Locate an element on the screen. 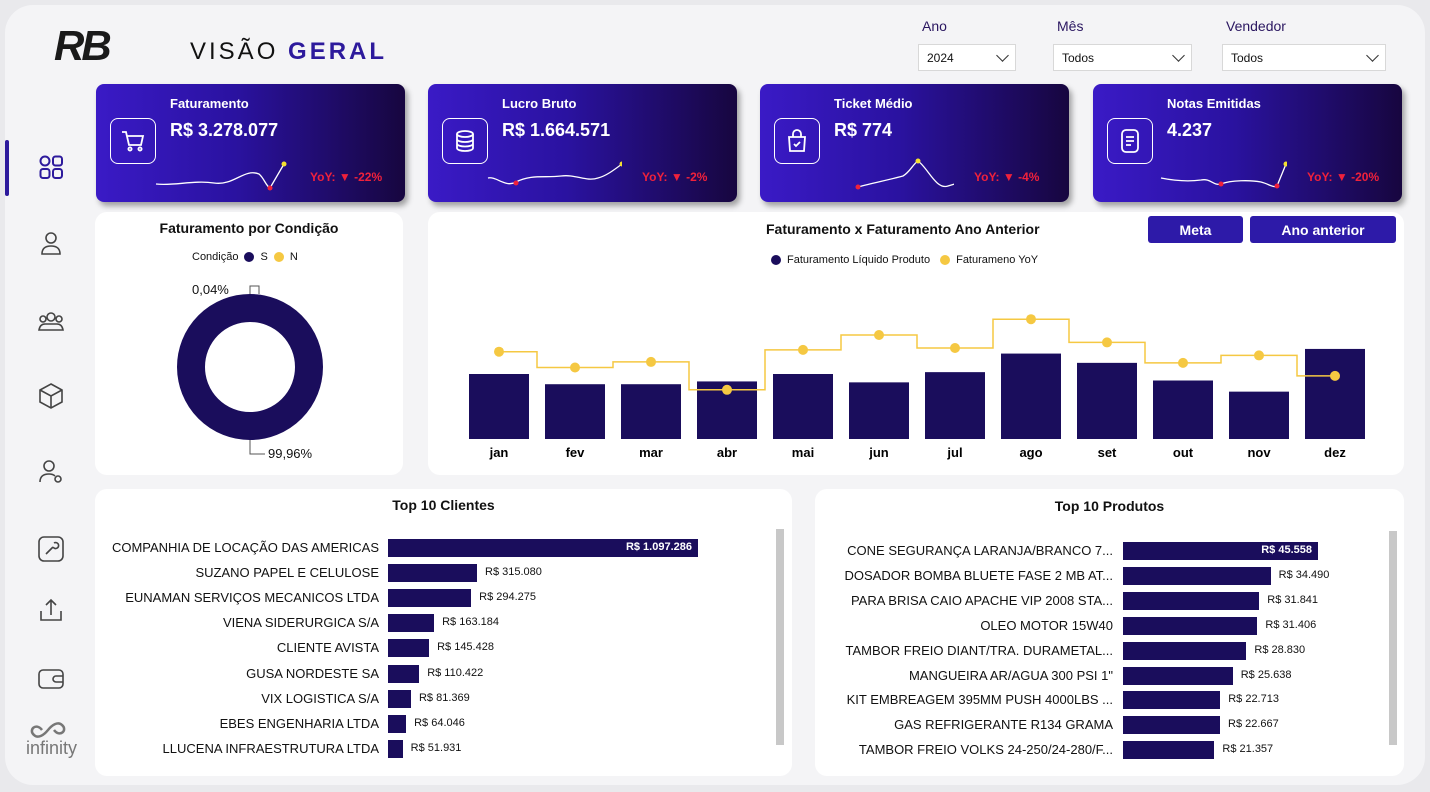 The width and height of the screenshot is (1430, 792). bar-row: EBES ENGENHARIA LTDA R$ 64.046 is located at coordinates (443, 723).